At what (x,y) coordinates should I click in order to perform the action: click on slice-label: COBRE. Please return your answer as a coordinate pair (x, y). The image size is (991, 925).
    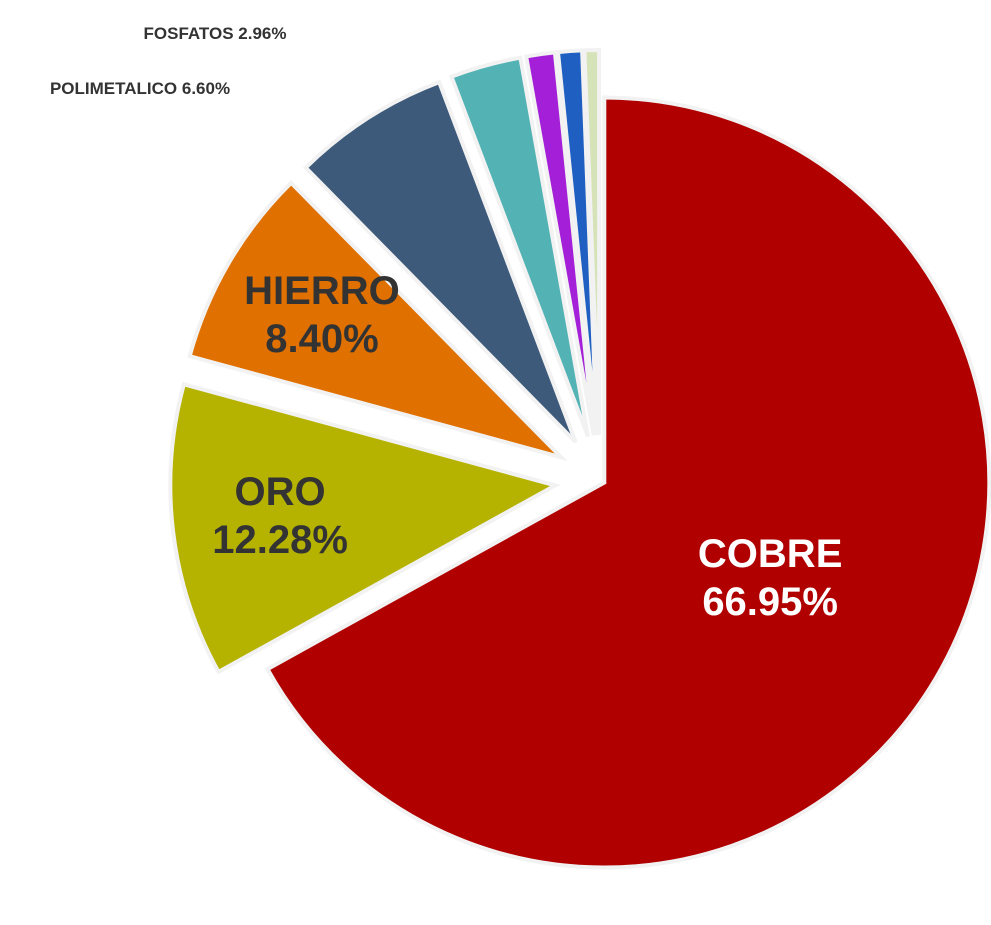
    Looking at the image, I should click on (770, 554).